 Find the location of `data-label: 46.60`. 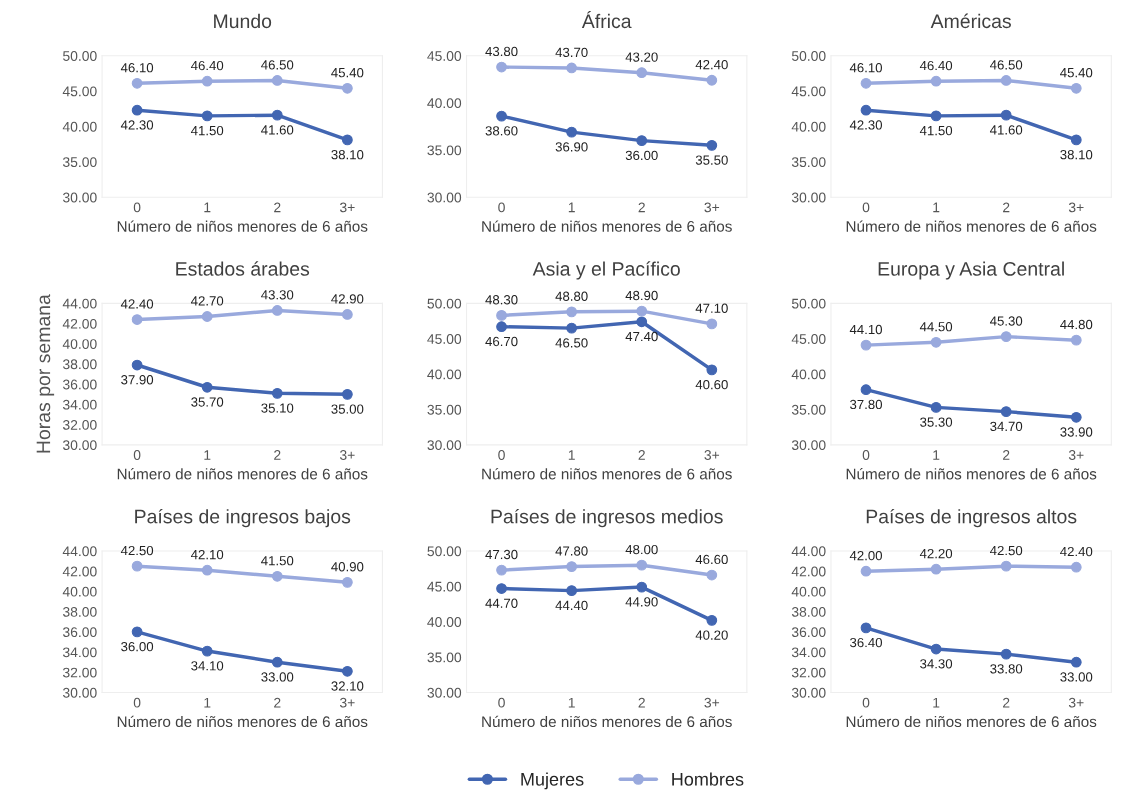

data-label: 46.60 is located at coordinates (711, 559).